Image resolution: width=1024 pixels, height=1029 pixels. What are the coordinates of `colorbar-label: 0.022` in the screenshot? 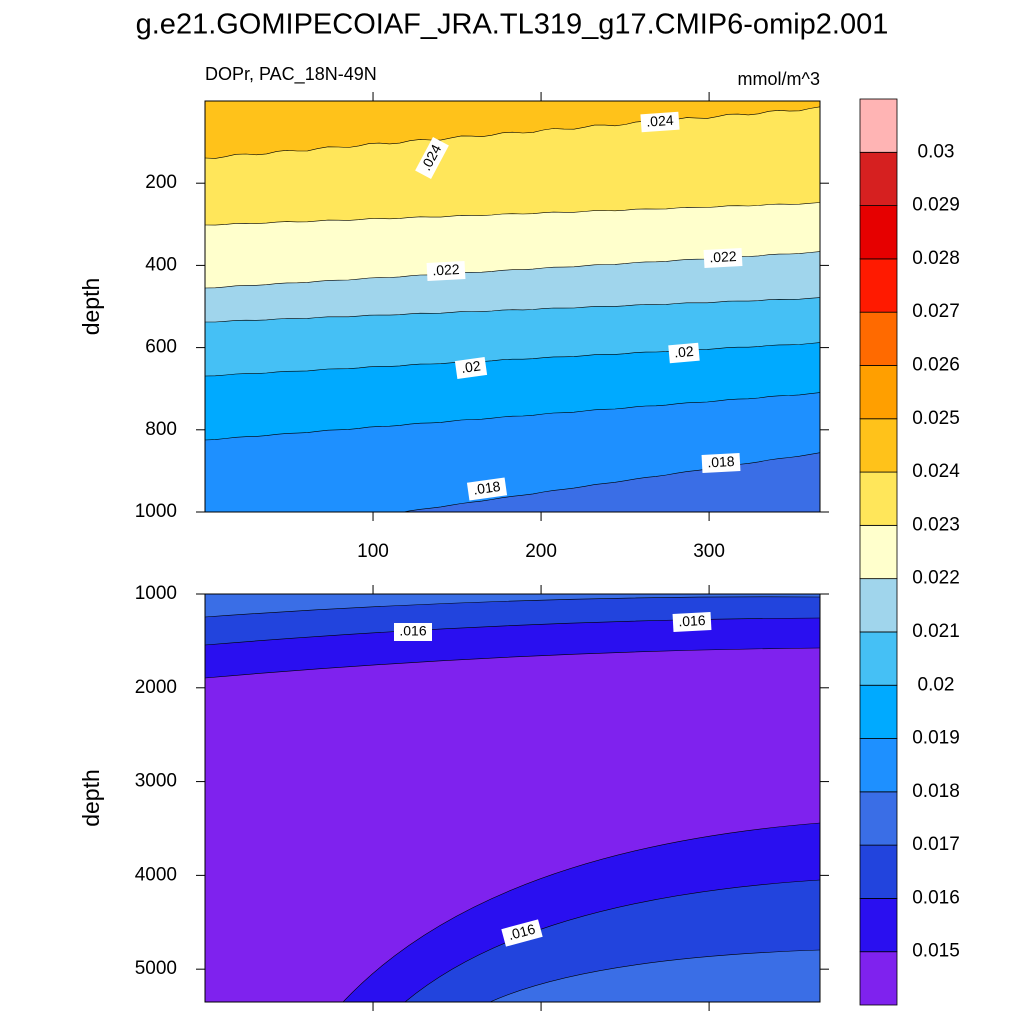 It's located at (936, 578).